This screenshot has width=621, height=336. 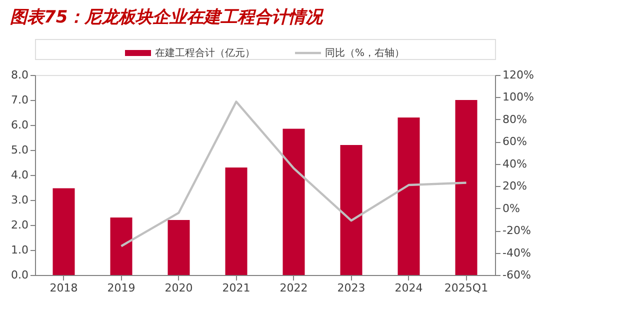 What do you see at coordinates (205, 53) in the screenshot?
I see `legend-label: 在建工程合计（亿元）` at bounding box center [205, 53].